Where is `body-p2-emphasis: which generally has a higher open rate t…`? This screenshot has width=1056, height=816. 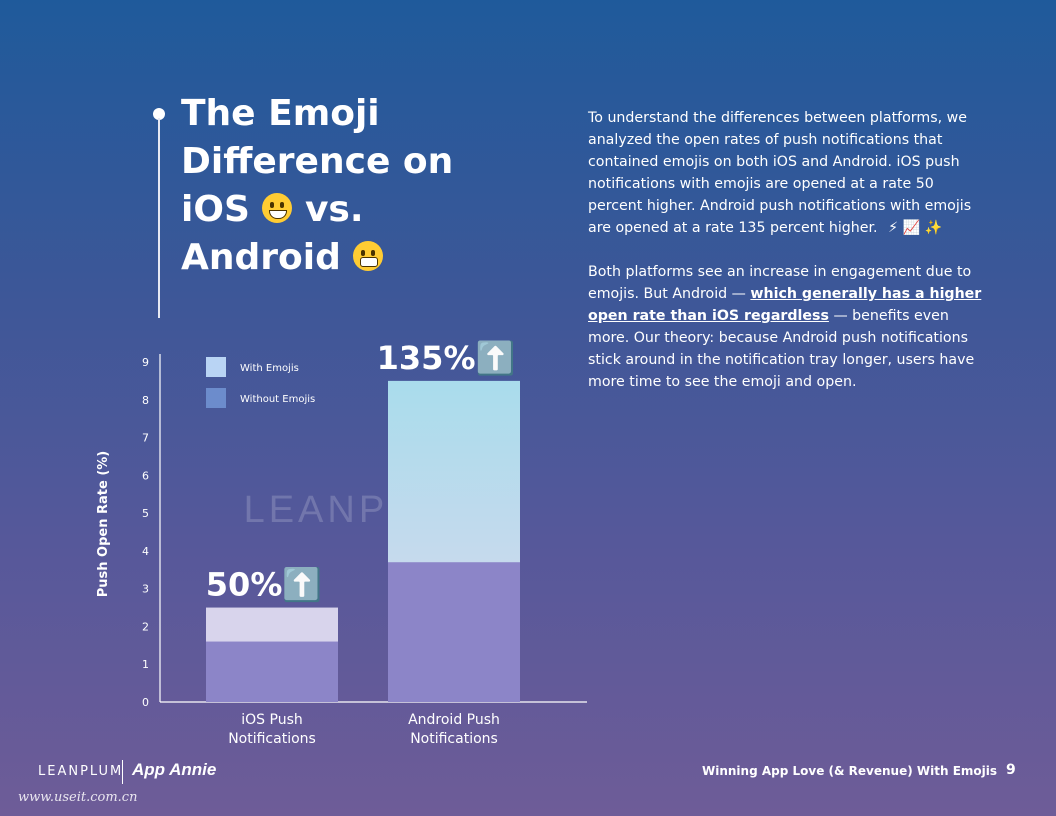
body-p2-emphasis: which generally has a higher open rate t… is located at coordinates (785, 305).